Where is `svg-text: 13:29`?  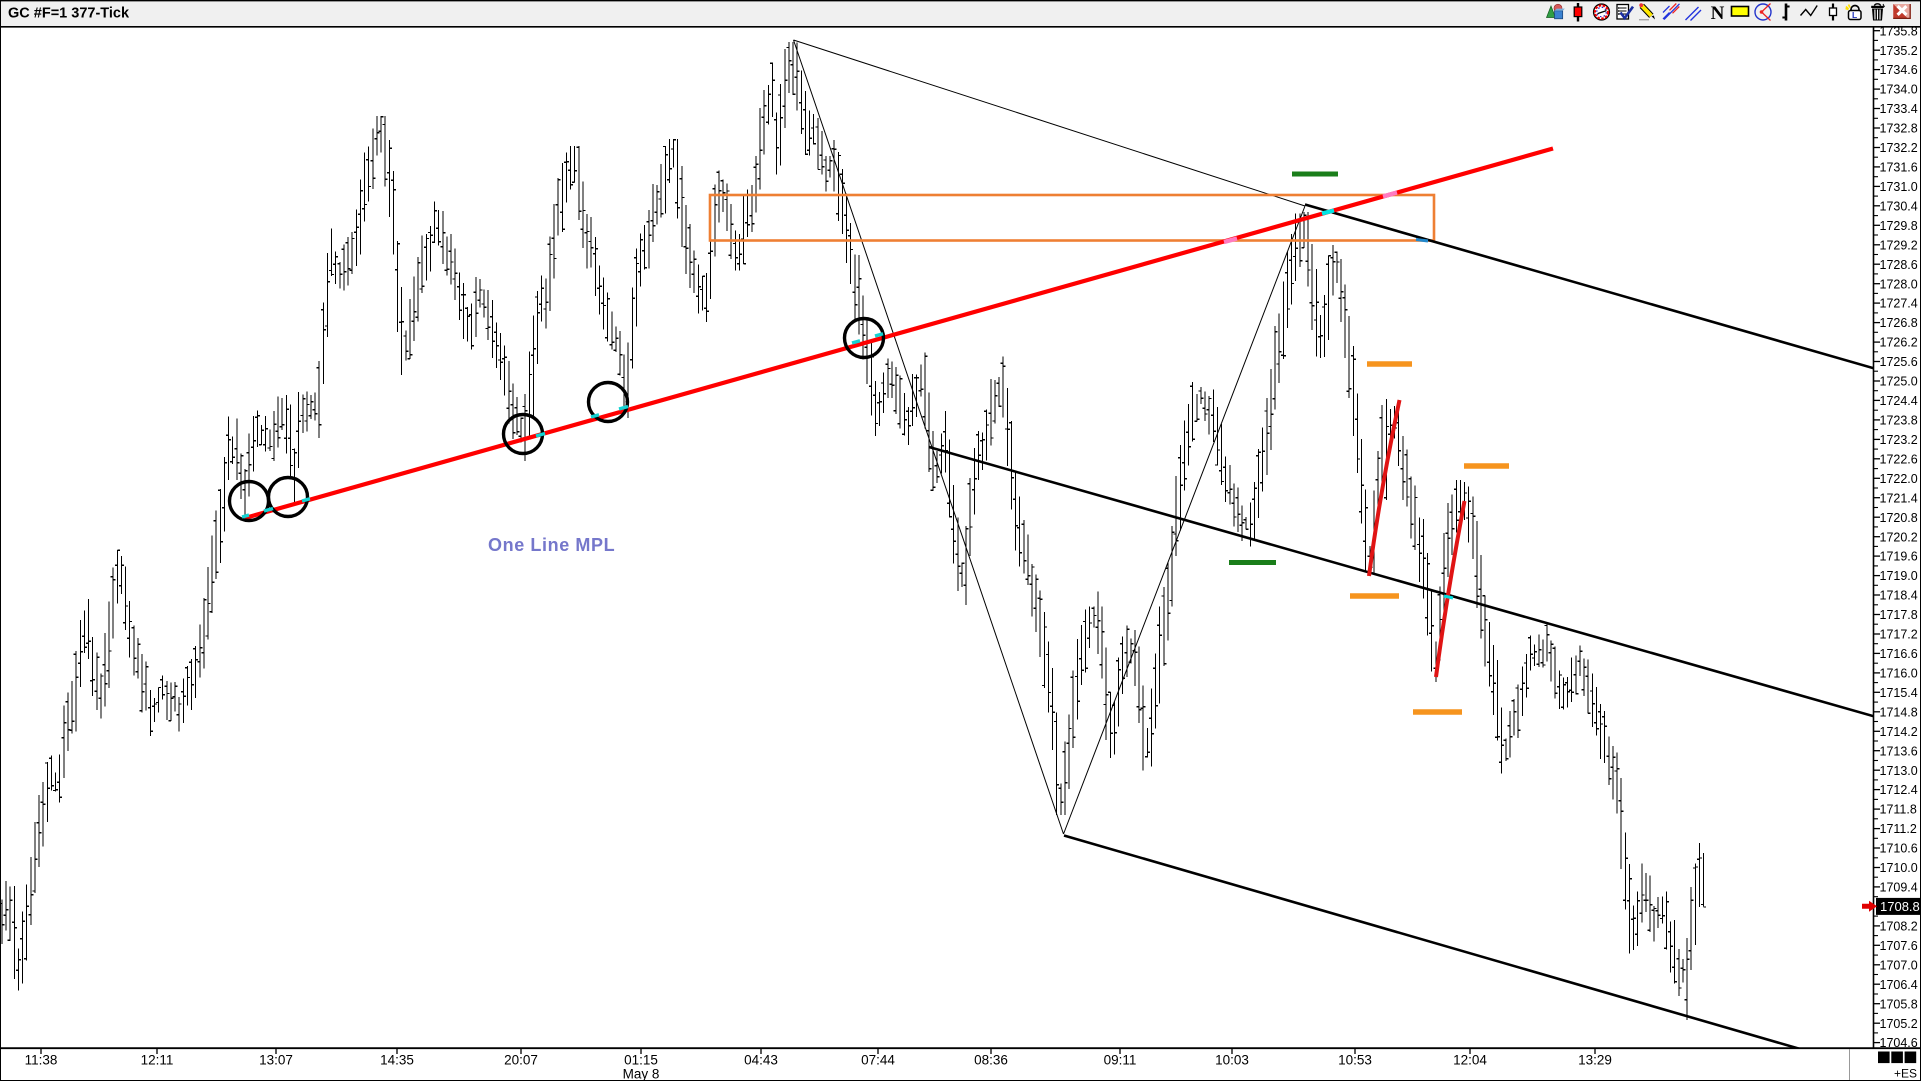 svg-text: 13:29 is located at coordinates (1595, 1060).